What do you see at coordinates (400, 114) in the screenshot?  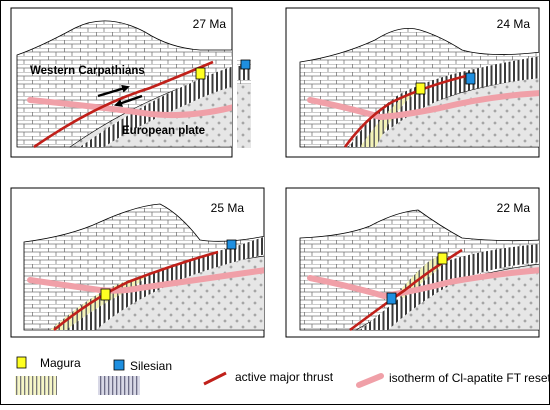 I see `magura-unit` at bounding box center [400, 114].